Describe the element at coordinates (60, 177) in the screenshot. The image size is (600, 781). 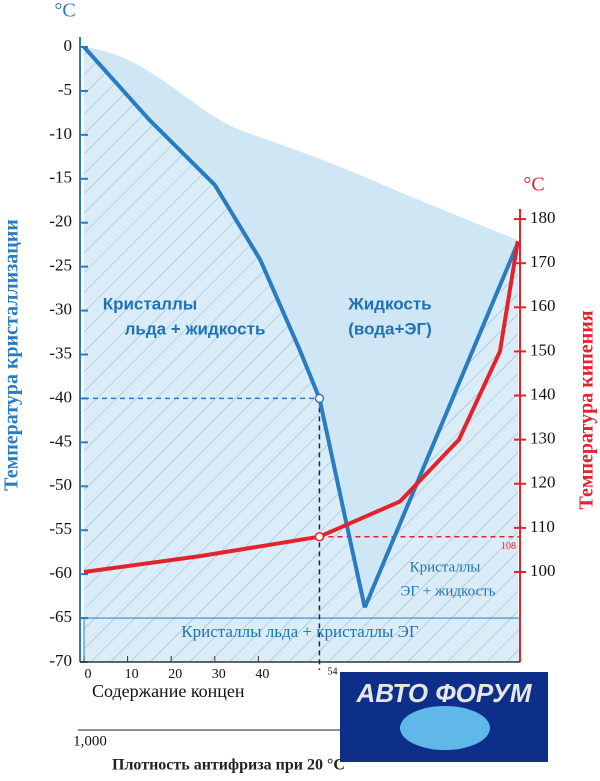
I see `y-tick-label: -15` at that location.